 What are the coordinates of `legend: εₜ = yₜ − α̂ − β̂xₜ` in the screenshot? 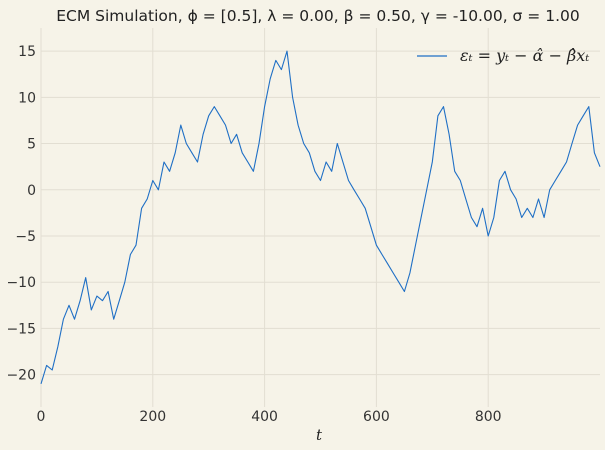 It's located at (503, 55).